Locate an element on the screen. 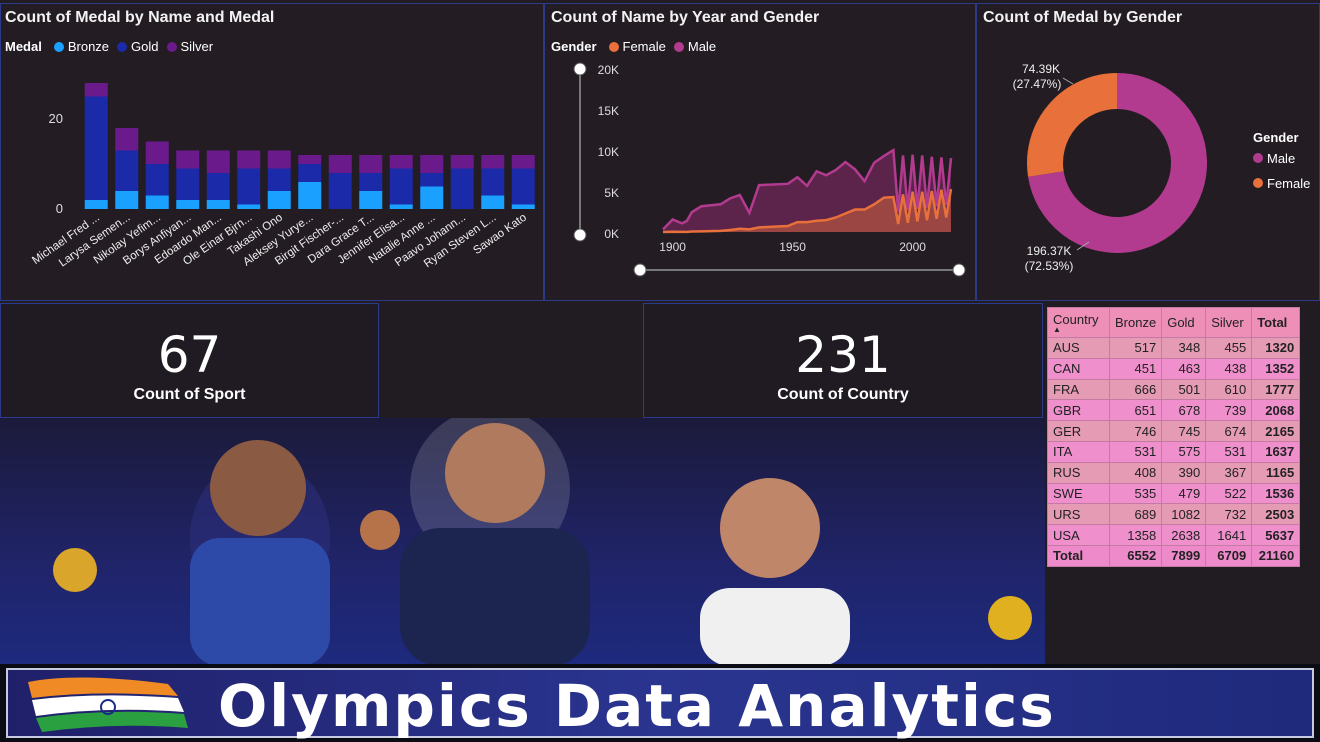 The height and width of the screenshot is (742, 1320). table-row: GER 746 745 674 2165 is located at coordinates (1174, 431).